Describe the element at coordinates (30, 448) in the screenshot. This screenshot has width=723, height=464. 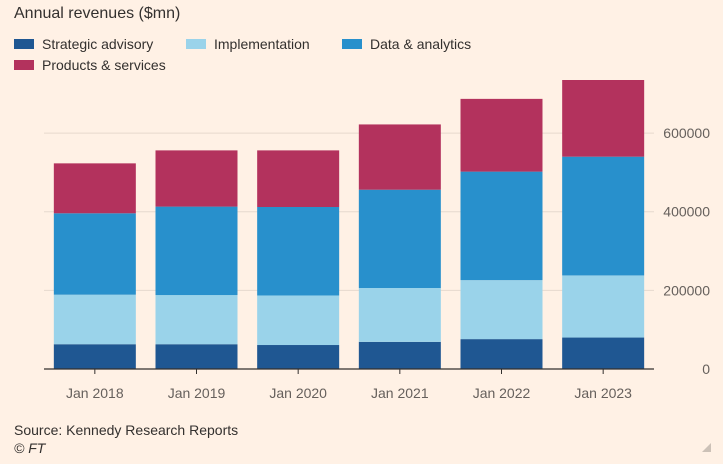
I see `copyright-note: © FT` at that location.